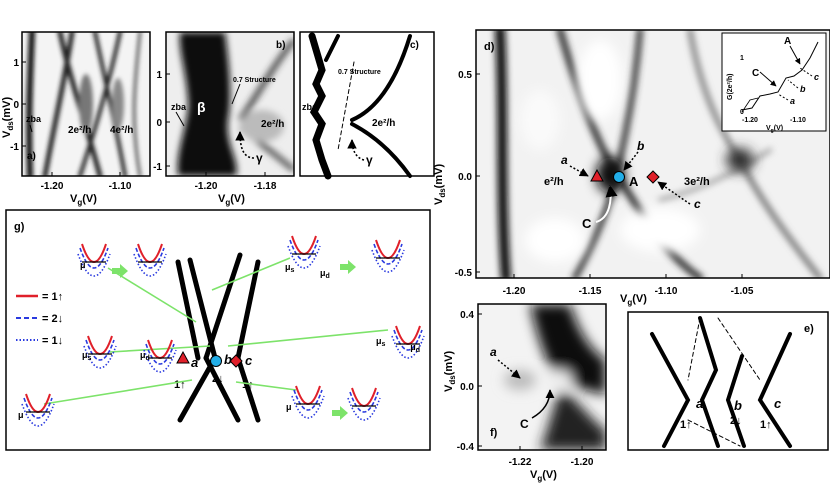 The width and height of the screenshot is (830, 488). What do you see at coordinates (183, 357) in the screenshot?
I see `panel-g-marker-a` at bounding box center [183, 357].